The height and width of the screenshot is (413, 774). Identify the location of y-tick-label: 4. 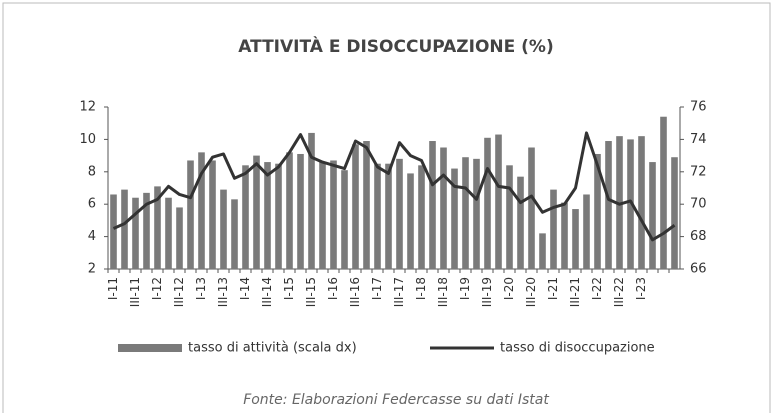
(92, 236).